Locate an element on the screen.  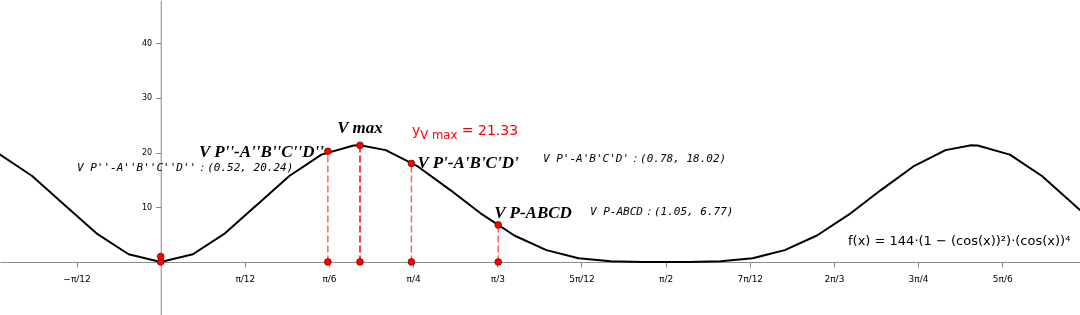
annotation: y$_{V max}$ = 21.33 is located at coordinates (465, 132).